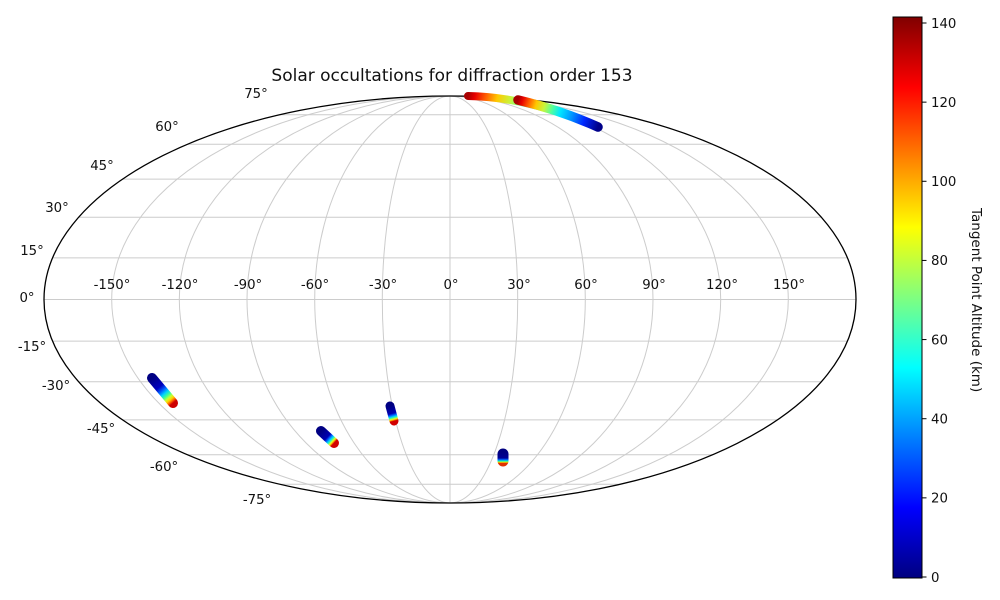 The height and width of the screenshot is (600, 1000). Describe the element at coordinates (327, 437) in the screenshot. I see `occultation-southwest-1-track` at that location.